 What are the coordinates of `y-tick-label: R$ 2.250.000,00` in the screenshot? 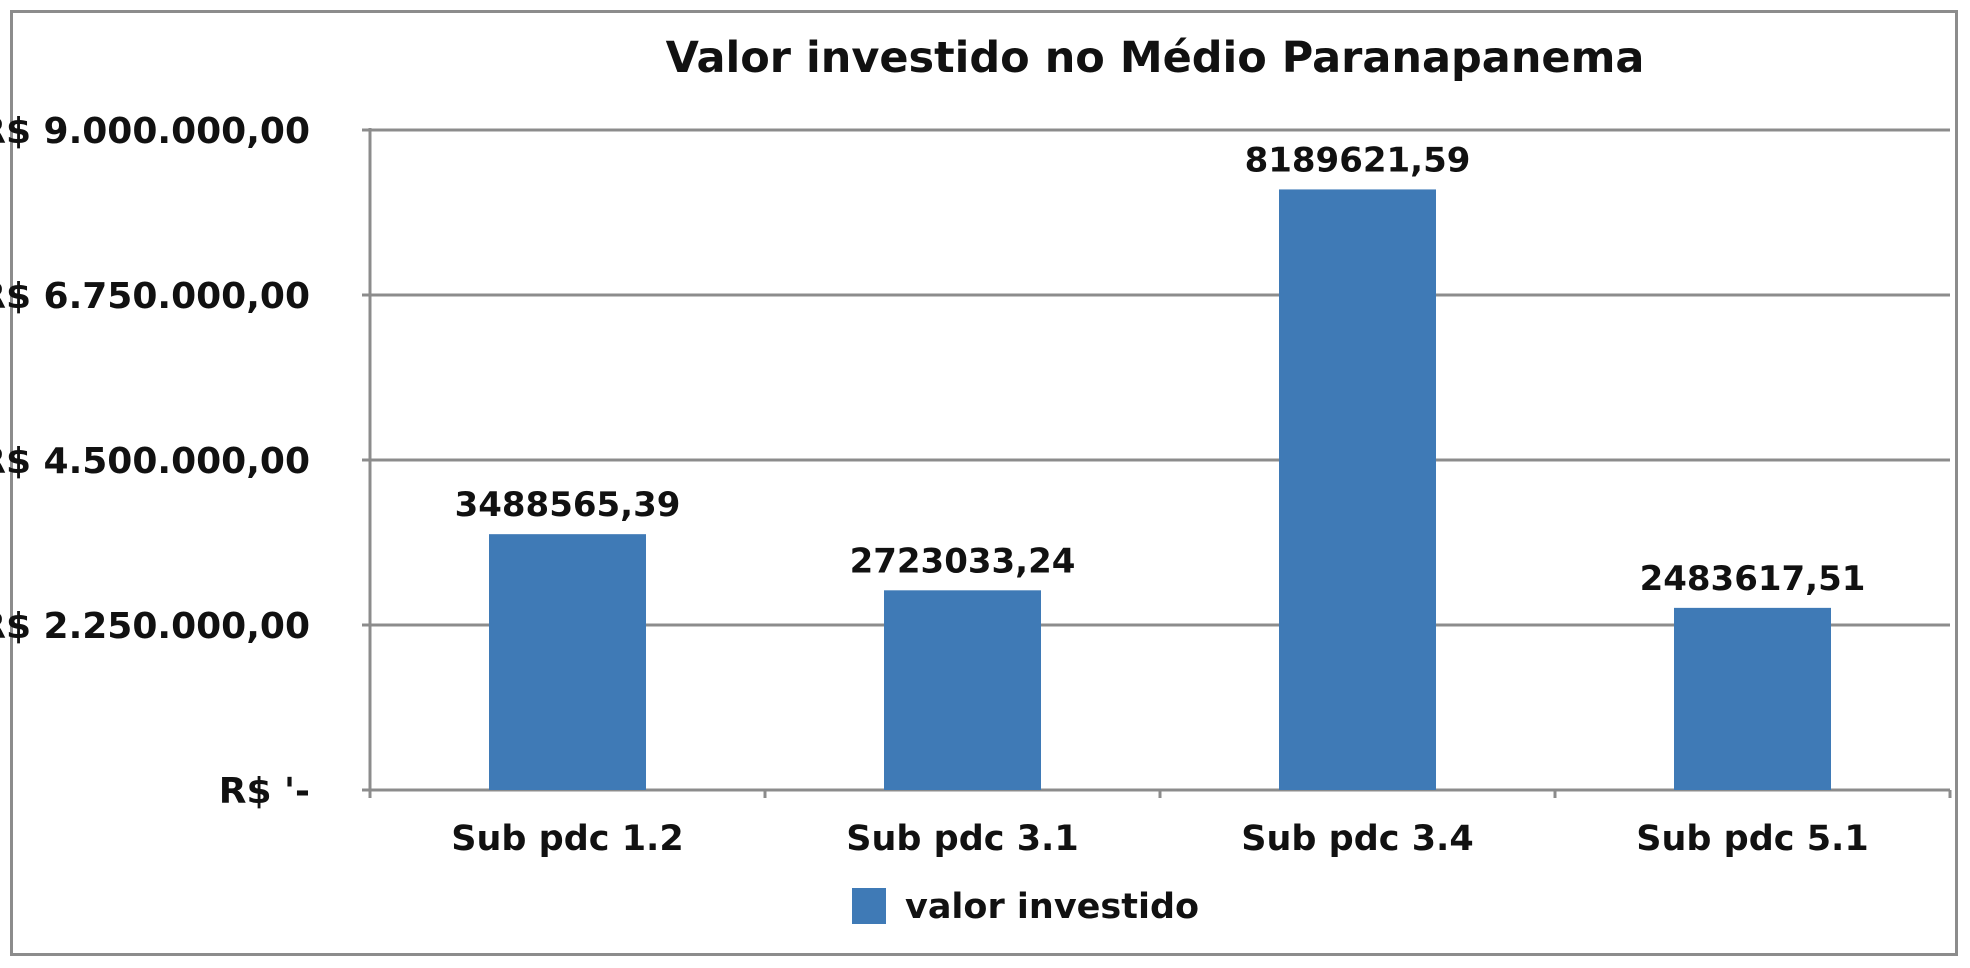 It's located at (155, 626).